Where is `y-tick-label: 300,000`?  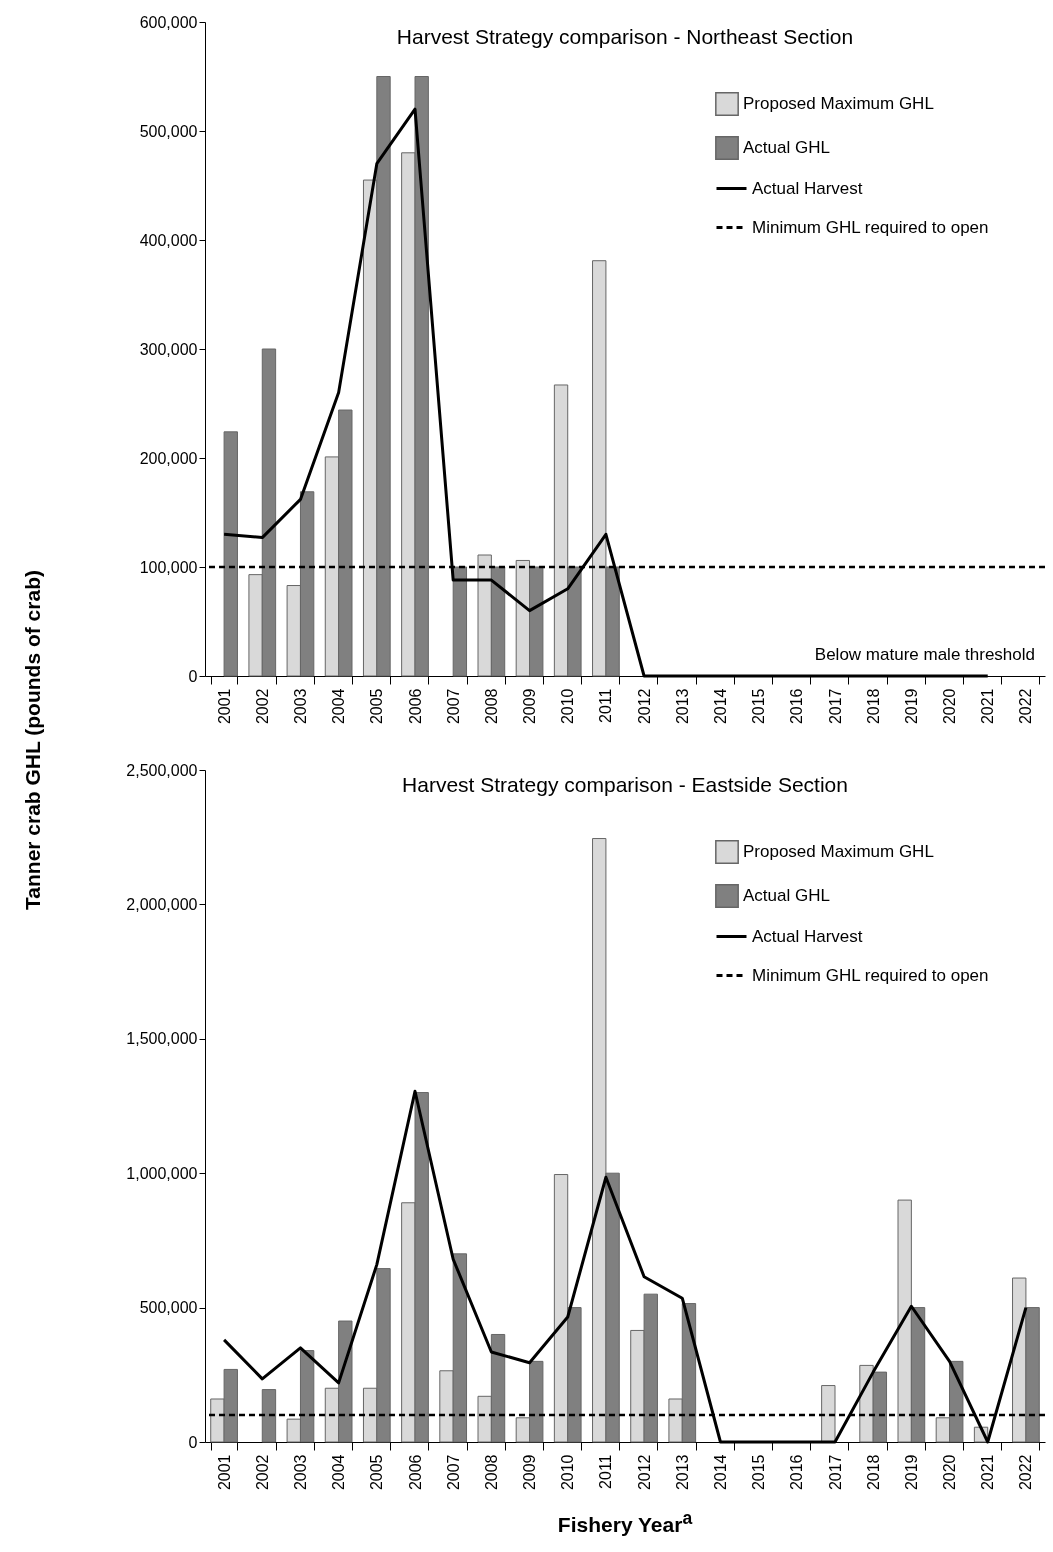 y-tick-label: 300,000 is located at coordinates (168, 349).